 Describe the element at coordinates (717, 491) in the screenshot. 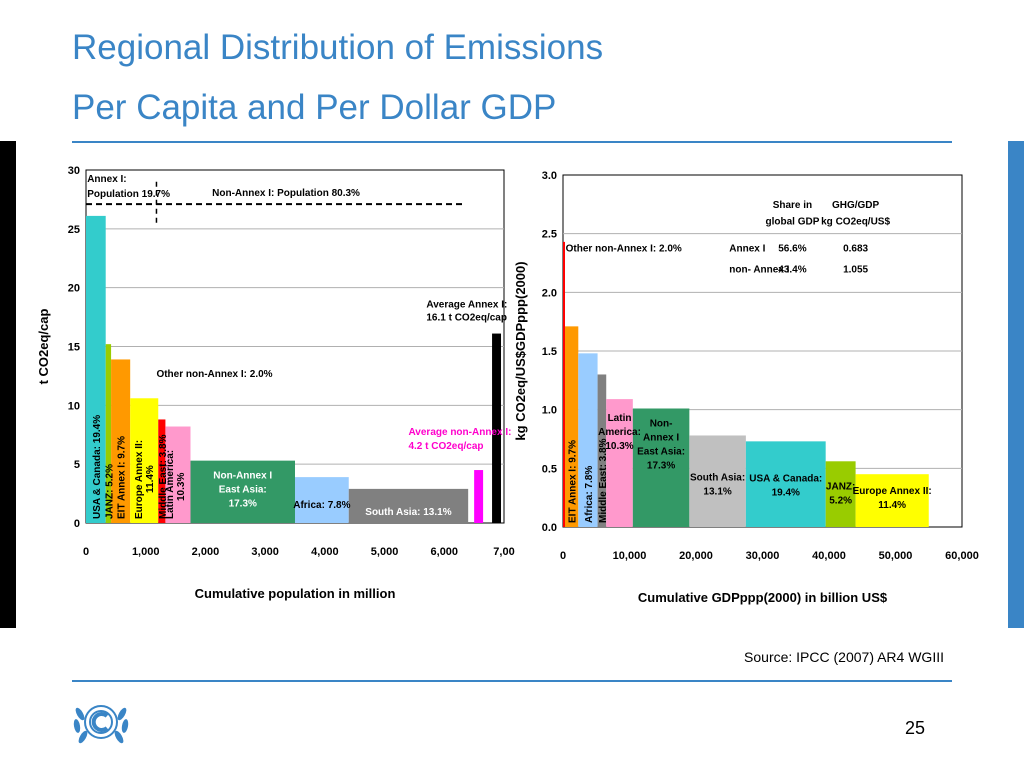

I see `chart-2-bar-label: 13.1%` at that location.